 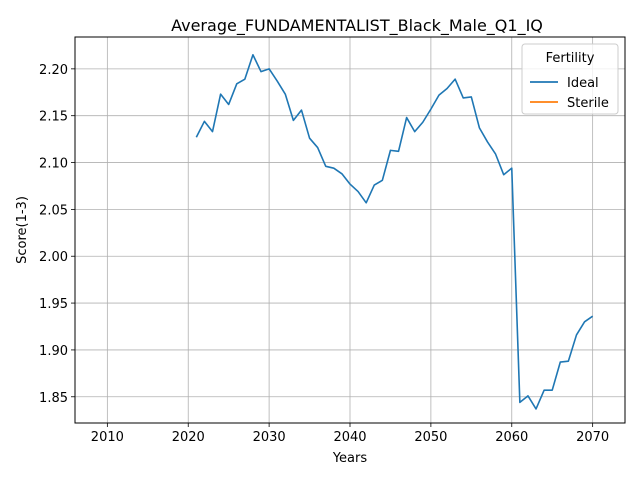 What do you see at coordinates (570, 58) in the screenshot?
I see `legend-title: Fertility` at bounding box center [570, 58].